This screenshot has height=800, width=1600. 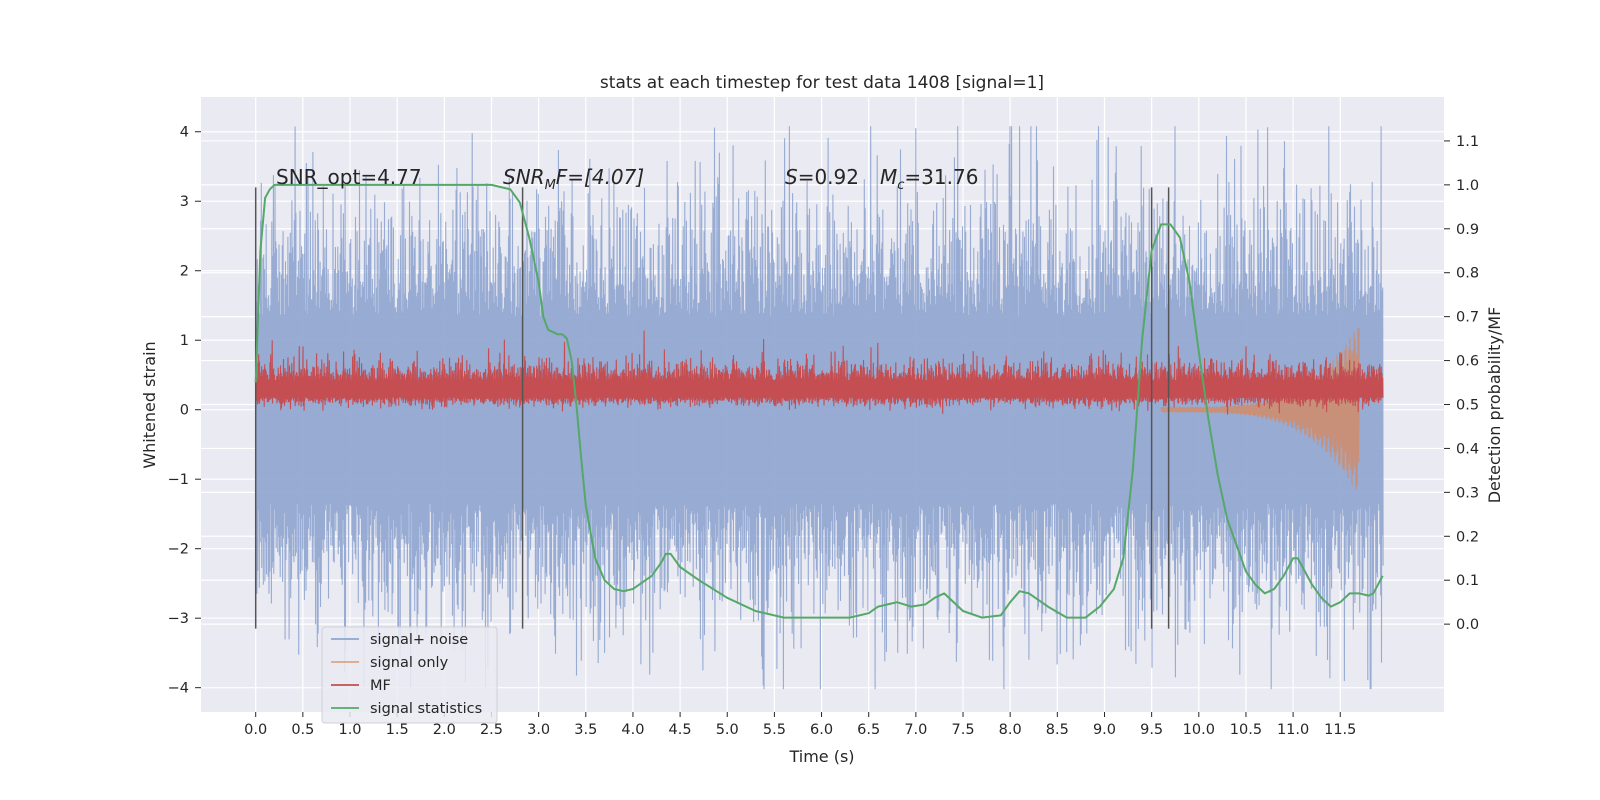 What do you see at coordinates (1340, 730) in the screenshot?
I see `x-tick-label: 11.5` at bounding box center [1340, 730].